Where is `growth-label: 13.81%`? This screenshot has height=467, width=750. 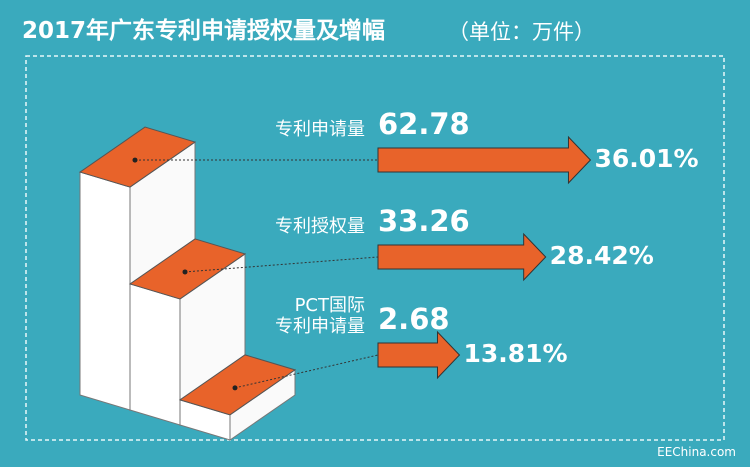 growth-label: 13.81% is located at coordinates (515, 353).